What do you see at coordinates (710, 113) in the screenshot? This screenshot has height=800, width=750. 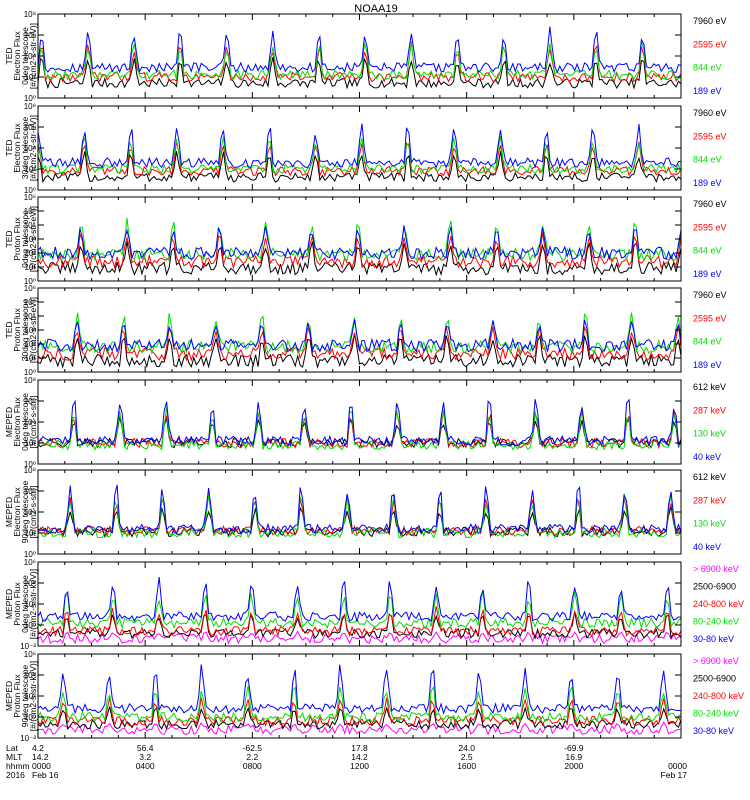 I see `panel-2-legend-1: 7960 eV` at bounding box center [710, 113].